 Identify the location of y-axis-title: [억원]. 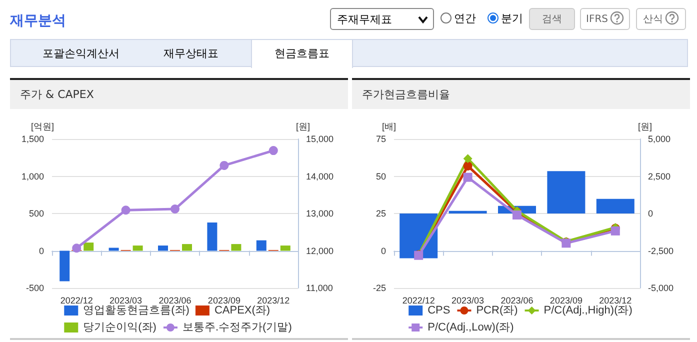
(42, 127).